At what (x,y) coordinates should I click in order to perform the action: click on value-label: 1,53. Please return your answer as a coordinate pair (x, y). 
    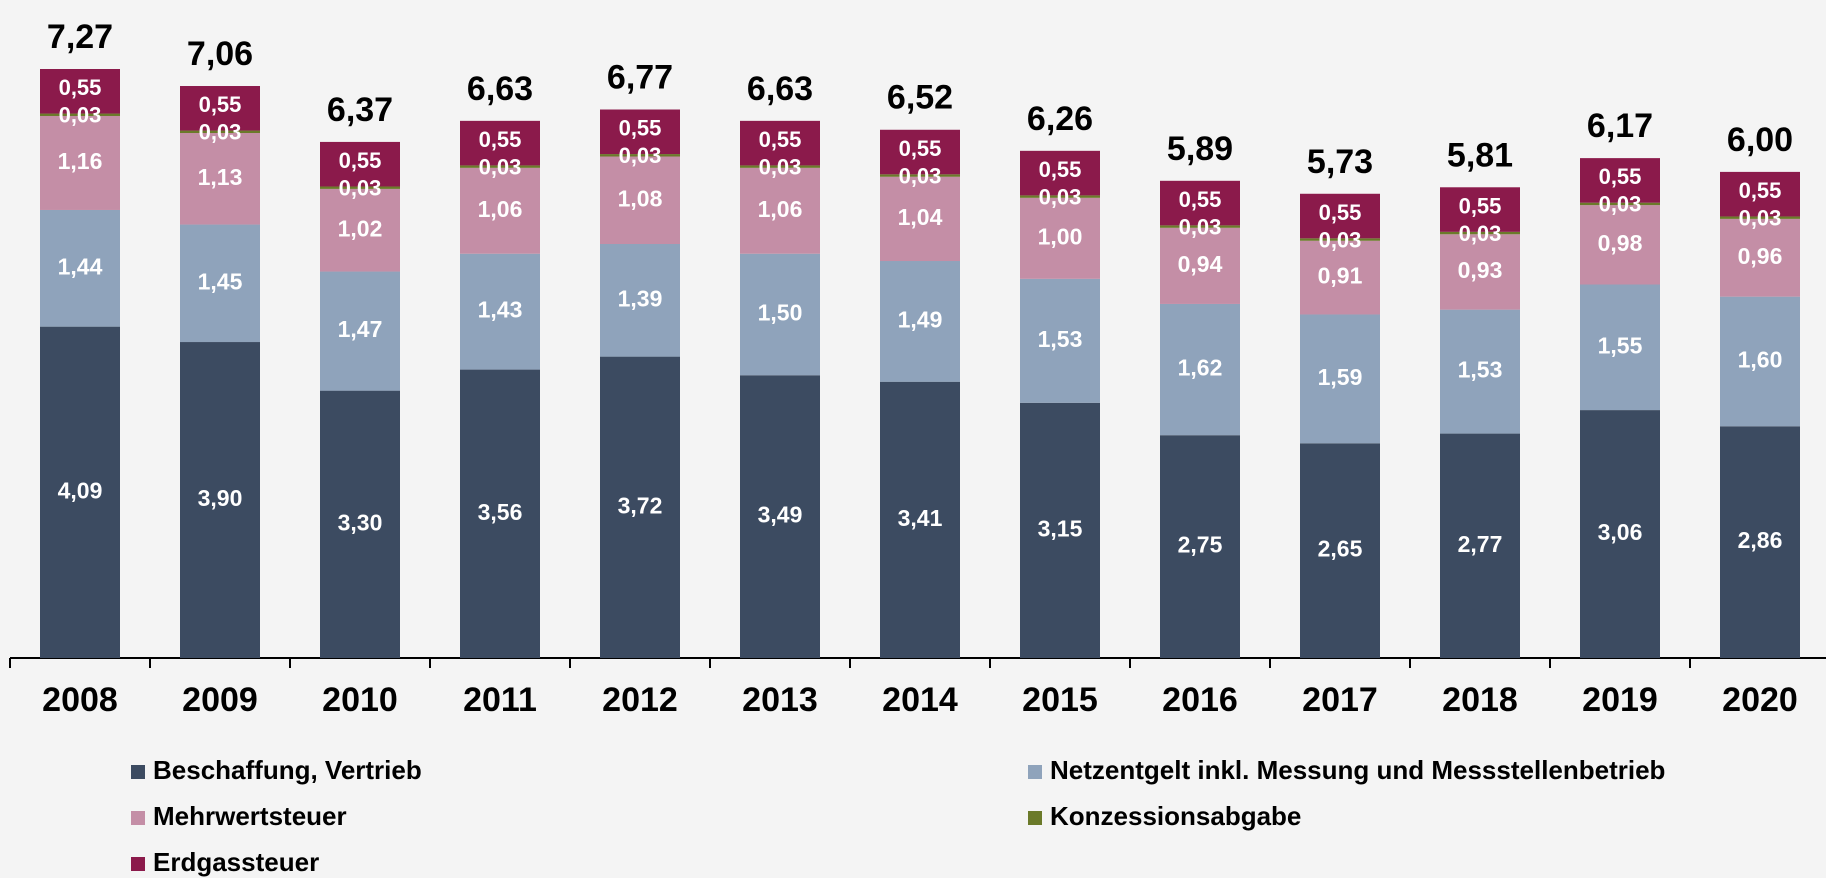
    Looking at the image, I should click on (1480, 370).